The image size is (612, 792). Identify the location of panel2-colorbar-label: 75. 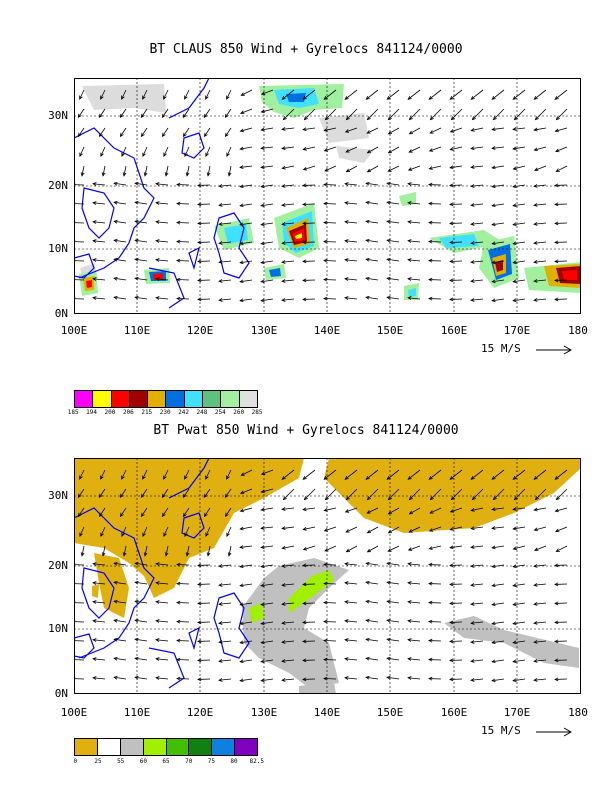
(211, 761).